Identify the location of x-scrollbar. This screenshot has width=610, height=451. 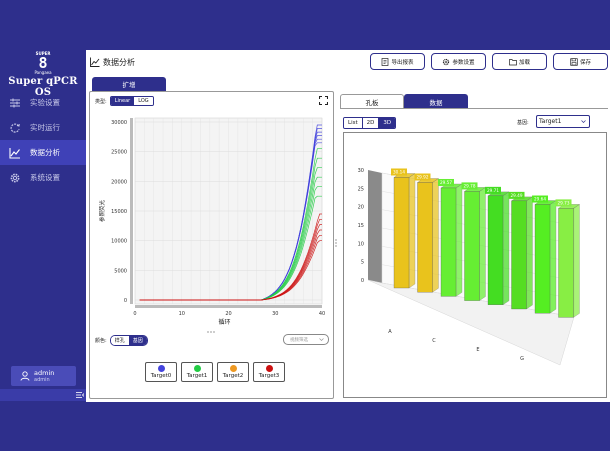
(228, 306).